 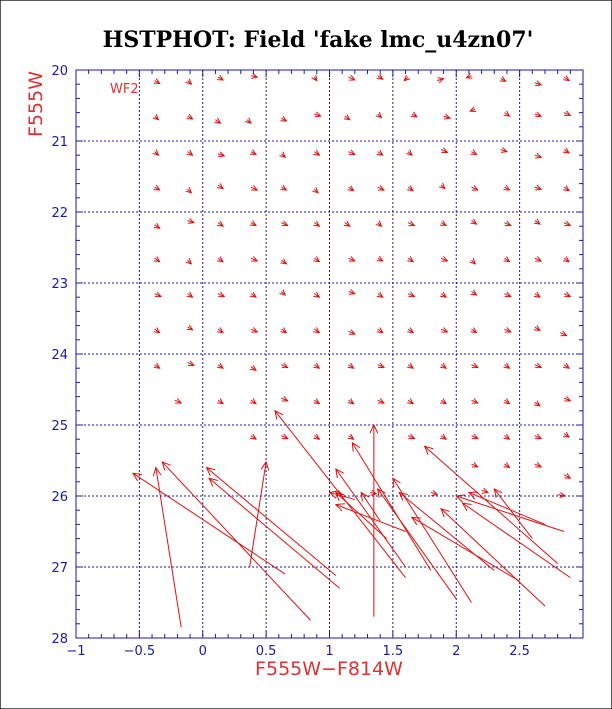 I want to click on y-axis-label: F555W, so click(x=36, y=104).